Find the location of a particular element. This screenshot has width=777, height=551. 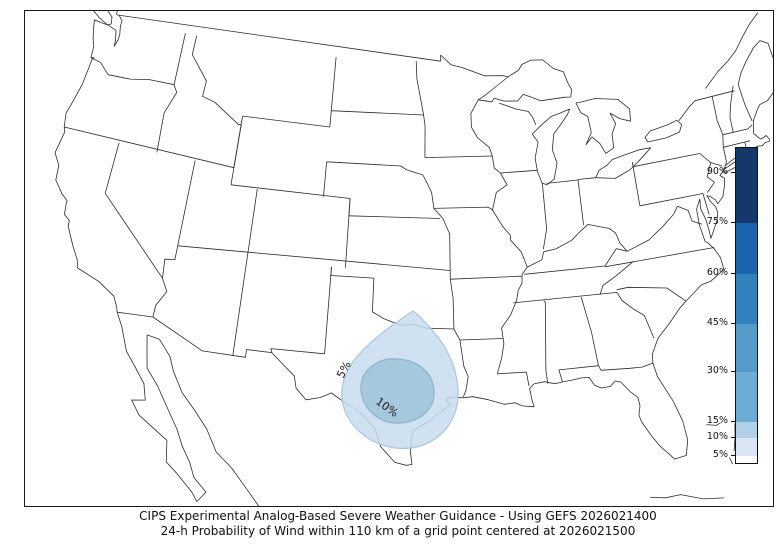

colorbar-segment-30-45% is located at coordinates (746, 348).